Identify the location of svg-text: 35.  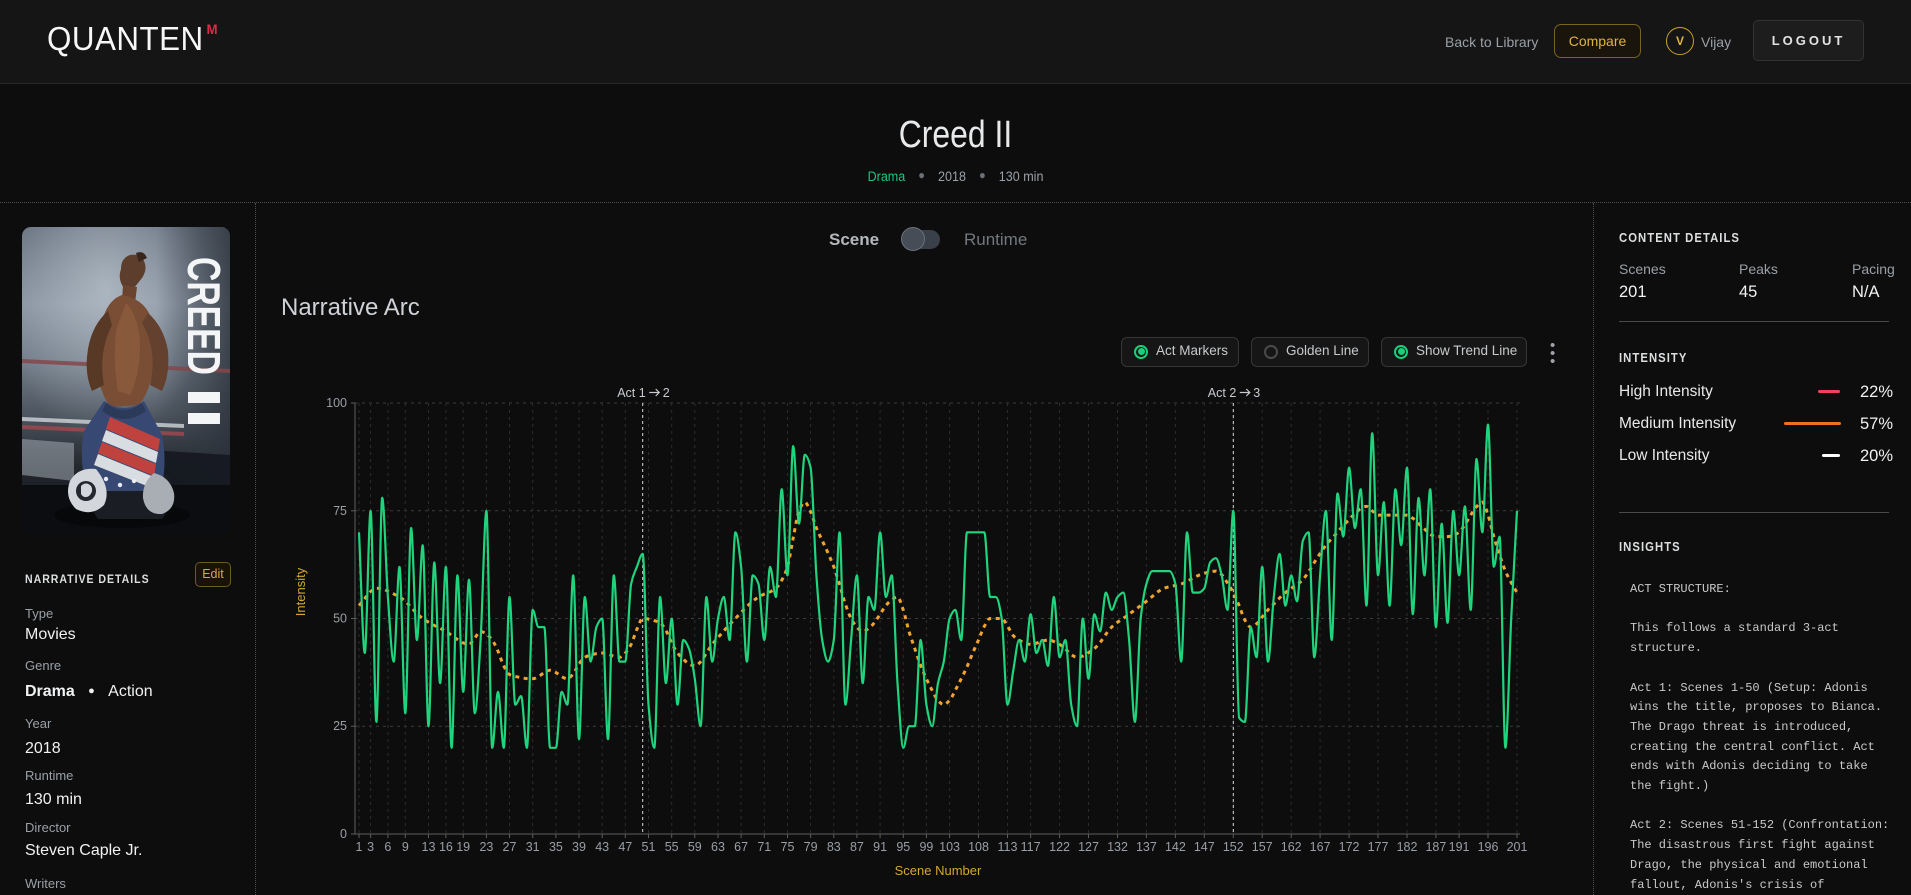
(556, 847).